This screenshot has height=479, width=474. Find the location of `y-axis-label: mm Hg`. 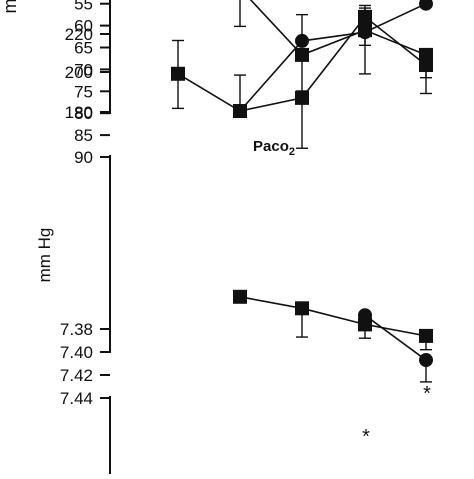

y-axis-label: mm Hg is located at coordinates (44, 255).